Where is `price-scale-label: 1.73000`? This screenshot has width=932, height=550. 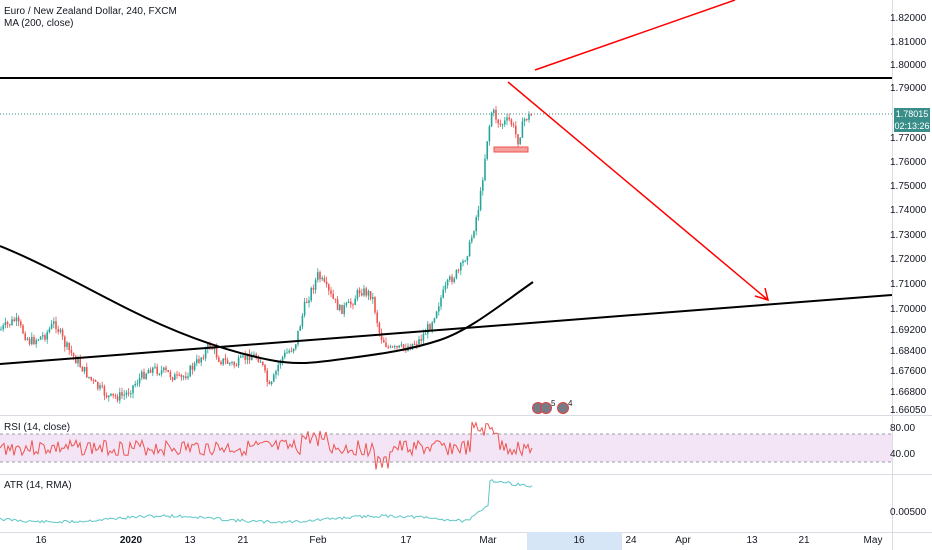
price-scale-label: 1.73000 is located at coordinates (908, 235).